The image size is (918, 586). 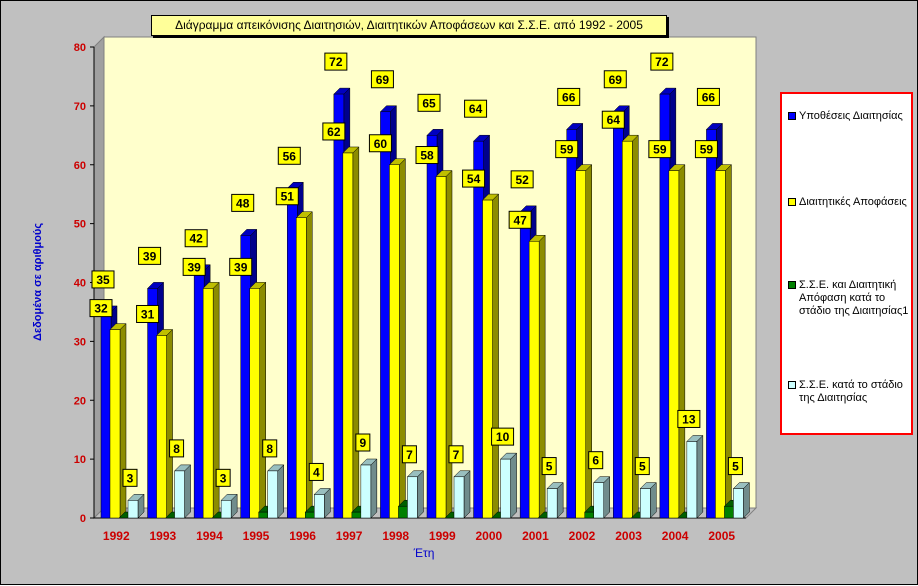 I want to click on x-tick-label: 1996, so click(x=302, y=536).